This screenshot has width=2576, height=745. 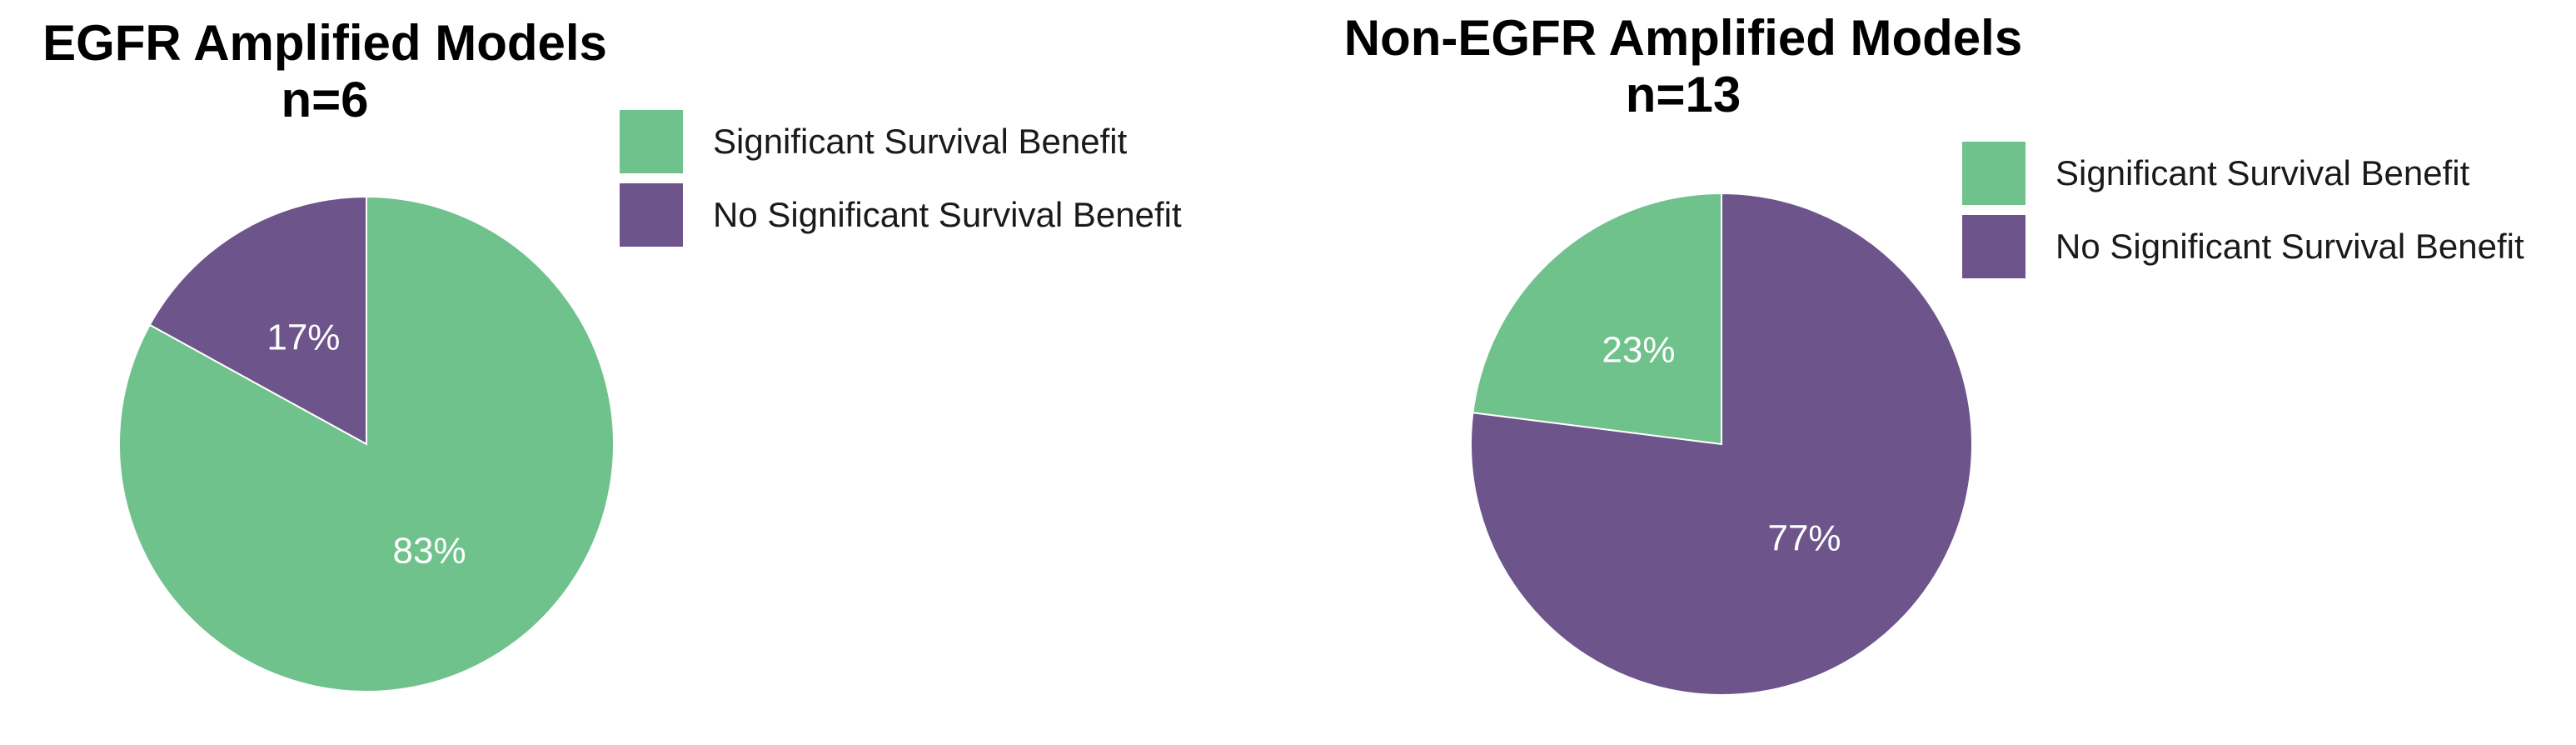 I want to click on chart-title-text: Non-EGFR Amplified Models, so click(x=1683, y=38).